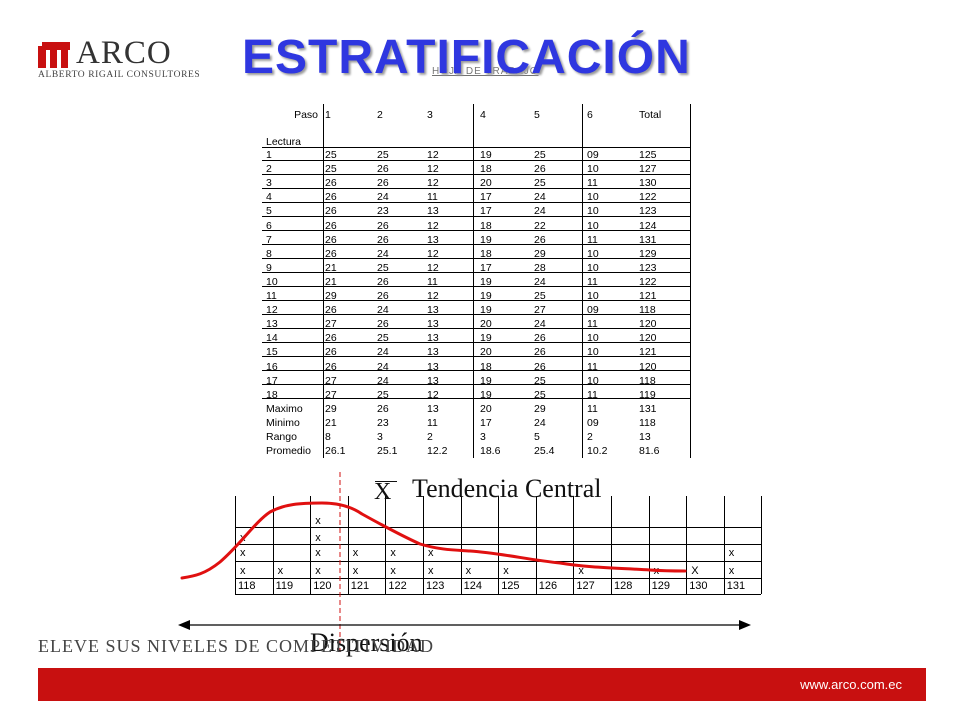 The width and height of the screenshot is (960, 720). I want to click on table-cell: 118, so click(647, 310).